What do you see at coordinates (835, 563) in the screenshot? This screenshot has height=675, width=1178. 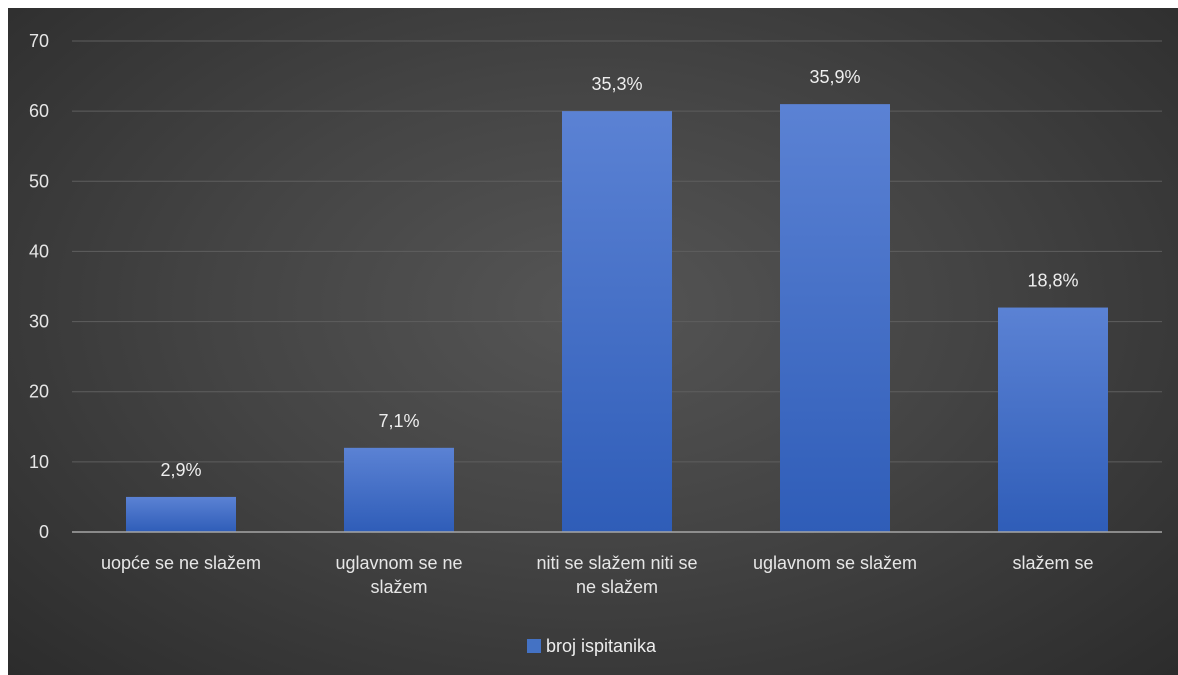 I see `x-tick-label: uglavnom se slažem` at bounding box center [835, 563].